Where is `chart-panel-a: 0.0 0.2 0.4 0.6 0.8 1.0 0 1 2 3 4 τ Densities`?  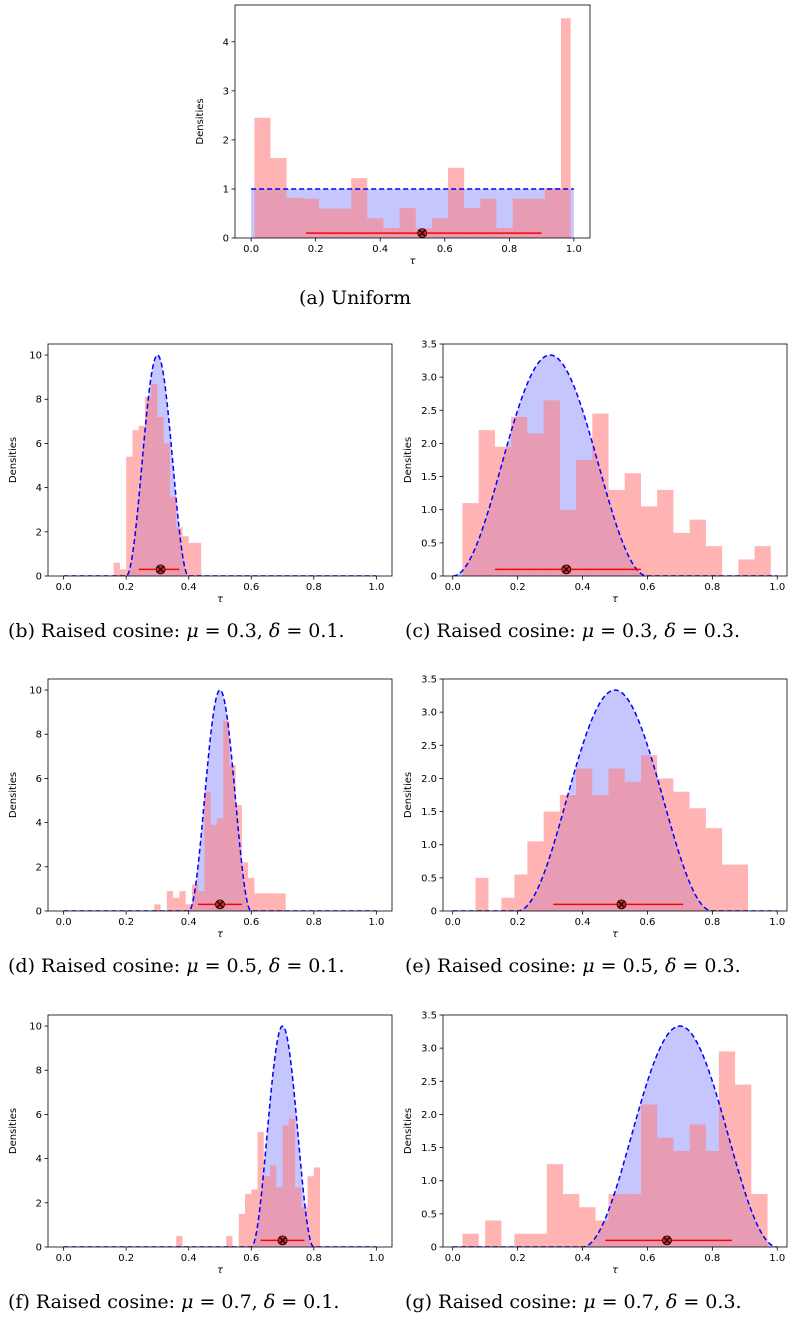
chart-panel-a: 0.0 0.2 0.4 0.6 0.8 1.0 0 1 2 3 4 τ Densities is located at coordinates (393, 135).